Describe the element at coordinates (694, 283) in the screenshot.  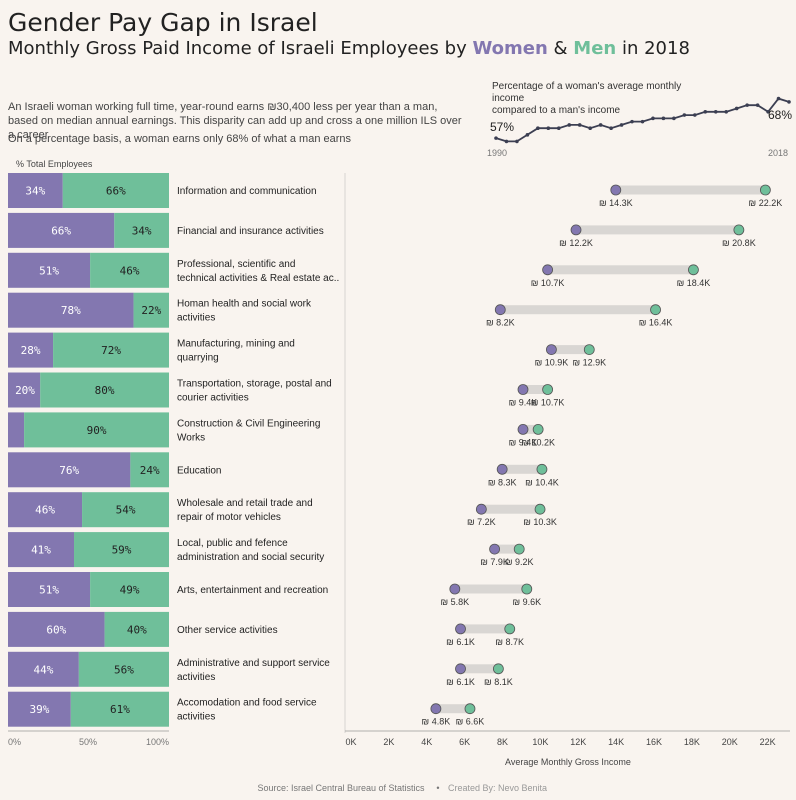
I see `men-income-label: ₪ 18.4K` at that location.